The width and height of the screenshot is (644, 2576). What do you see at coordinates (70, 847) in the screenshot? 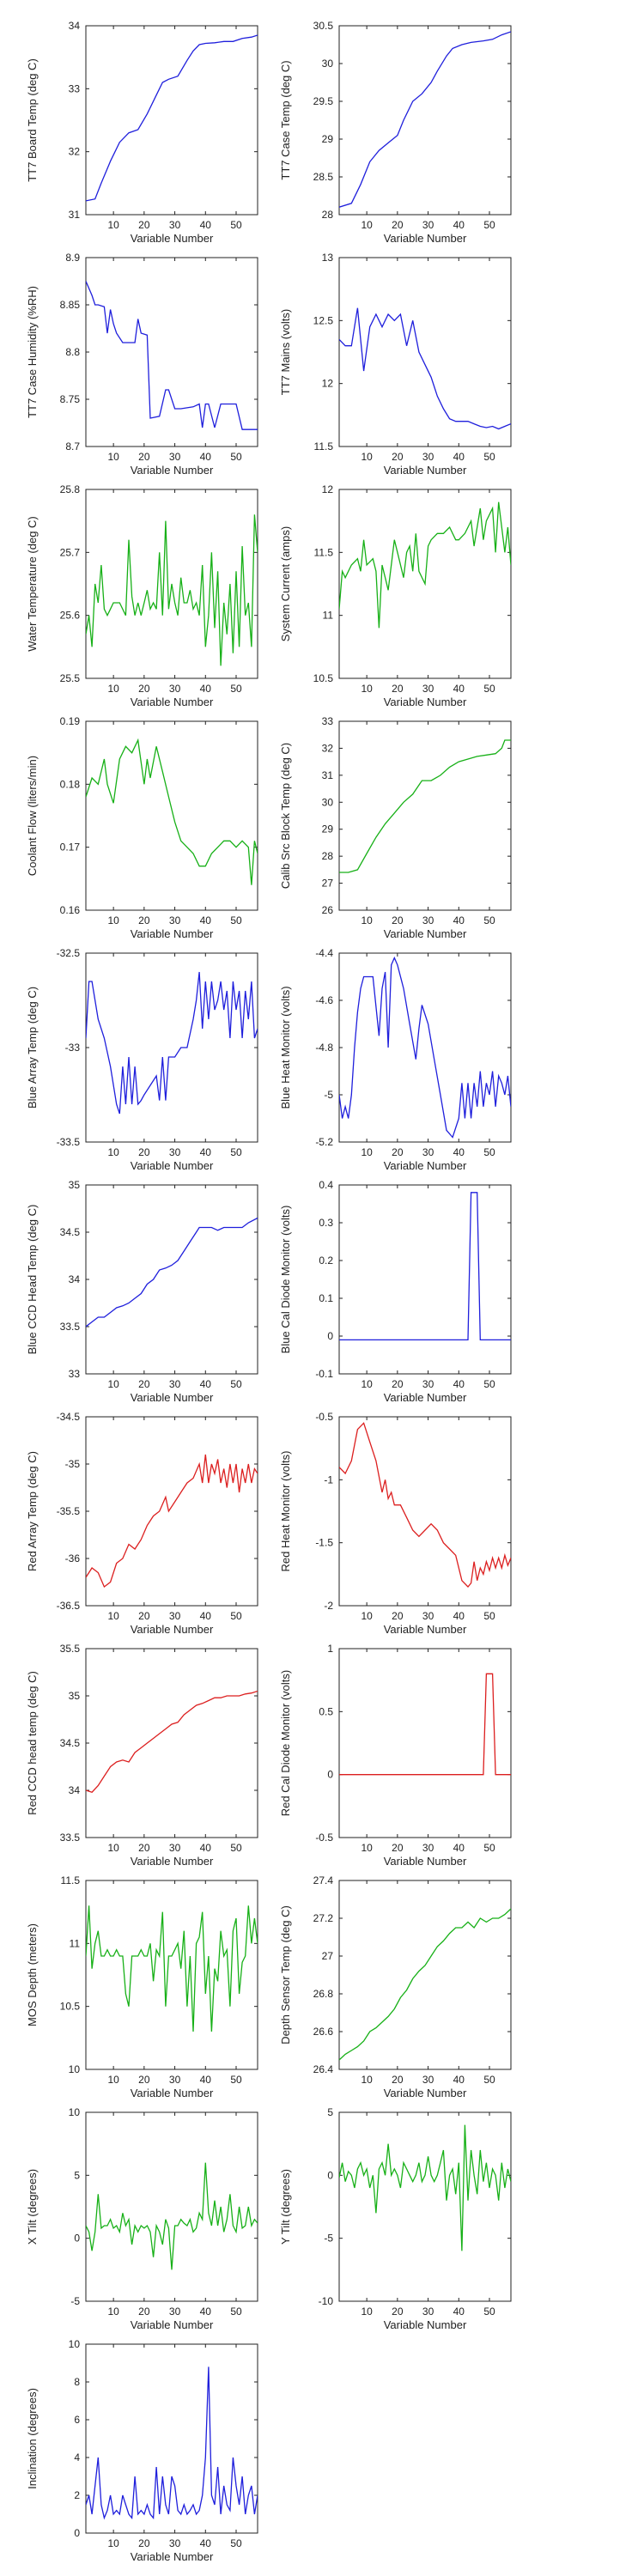
I see `y-tick-label: 0.17` at bounding box center [70, 847].